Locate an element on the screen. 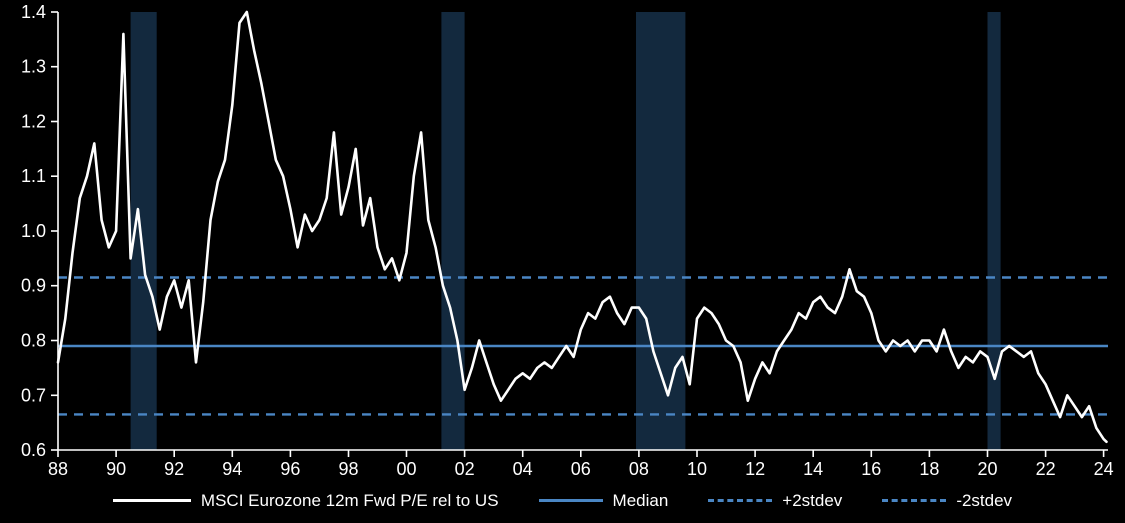  legend-label-series: MSCI Eurozone 12m Fwd P/E rel to US is located at coordinates (349, 500).